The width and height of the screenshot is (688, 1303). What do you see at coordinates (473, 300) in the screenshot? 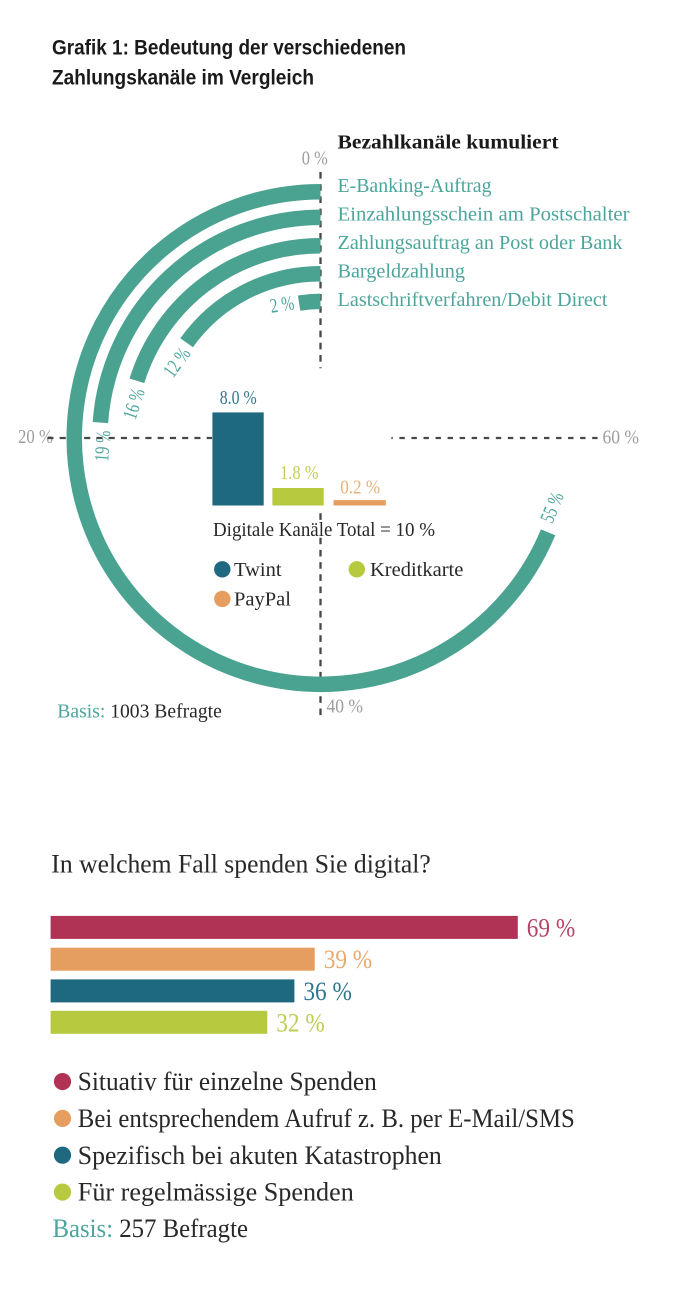
I see `svg-text:Lastschriftverfahren/Debit Dir: Lastschriftverfahren/Debit Direct` at bounding box center [473, 300].